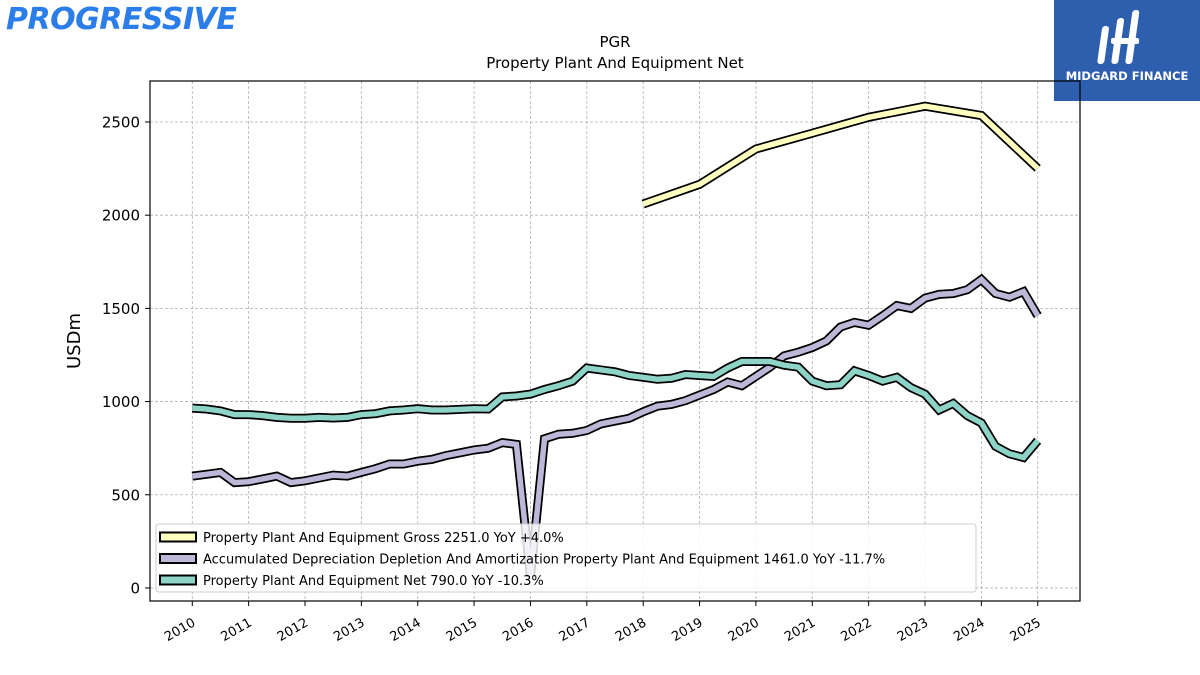 This screenshot has width=1200, height=675. Describe the element at coordinates (406, 630) in the screenshot. I see `x-tick-label: 2014` at that location.